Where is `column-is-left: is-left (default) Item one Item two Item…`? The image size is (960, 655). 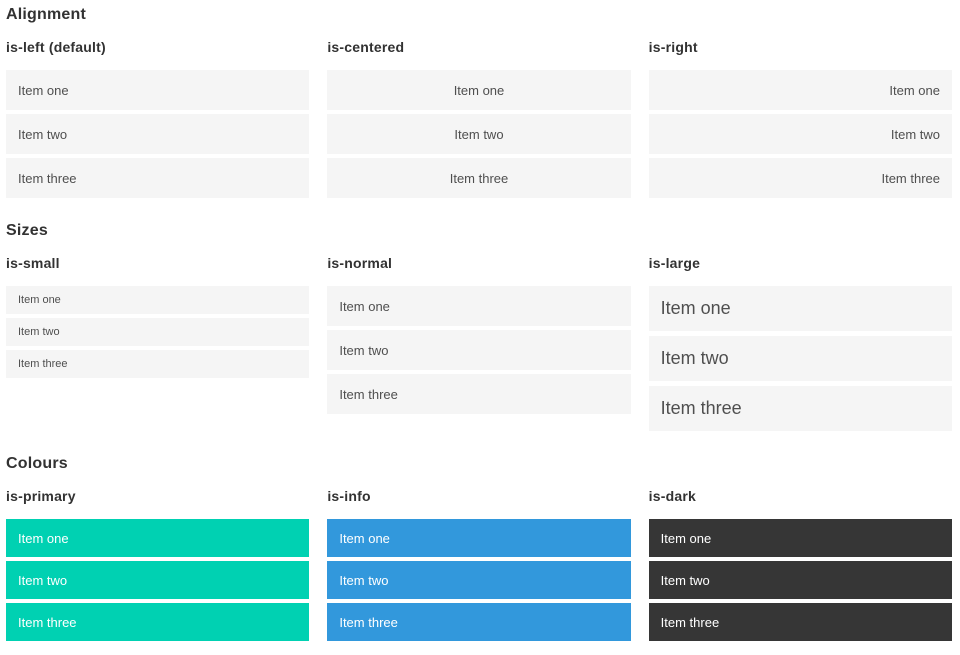 column-is-left: is-left (default) Item one Item two Item… is located at coordinates (158, 118).